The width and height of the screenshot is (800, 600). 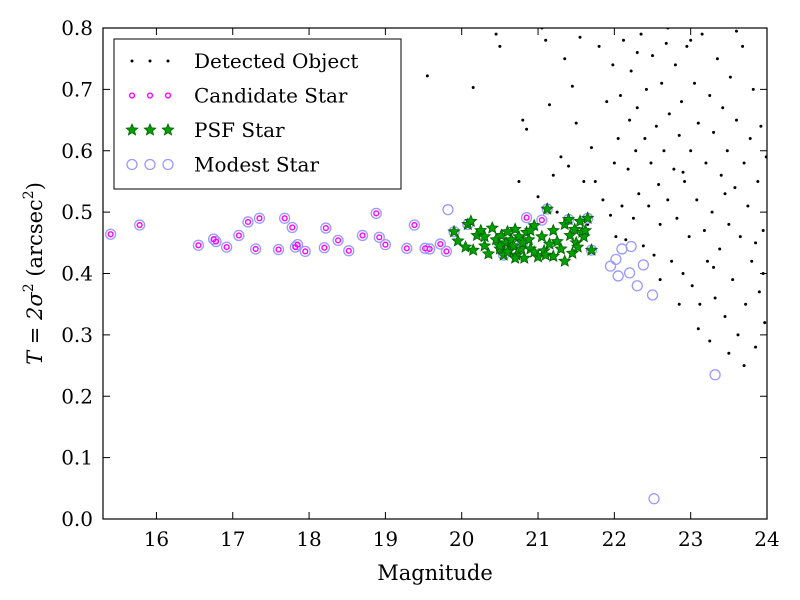 I want to click on x-axis-label: Magnitude, so click(x=435, y=573).